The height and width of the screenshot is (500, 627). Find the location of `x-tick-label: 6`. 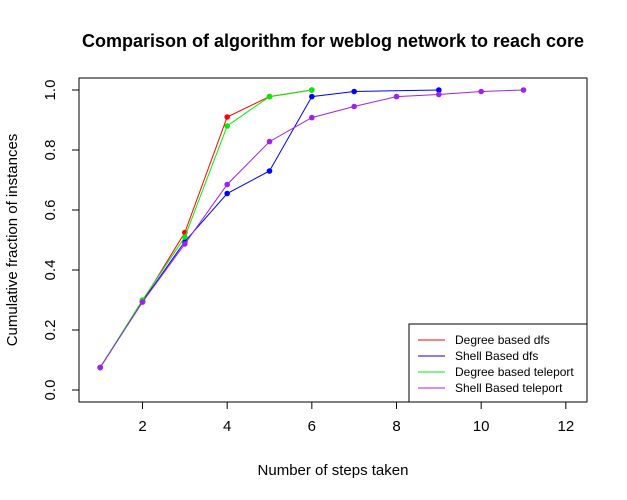

x-tick-label: 6 is located at coordinates (312, 426).